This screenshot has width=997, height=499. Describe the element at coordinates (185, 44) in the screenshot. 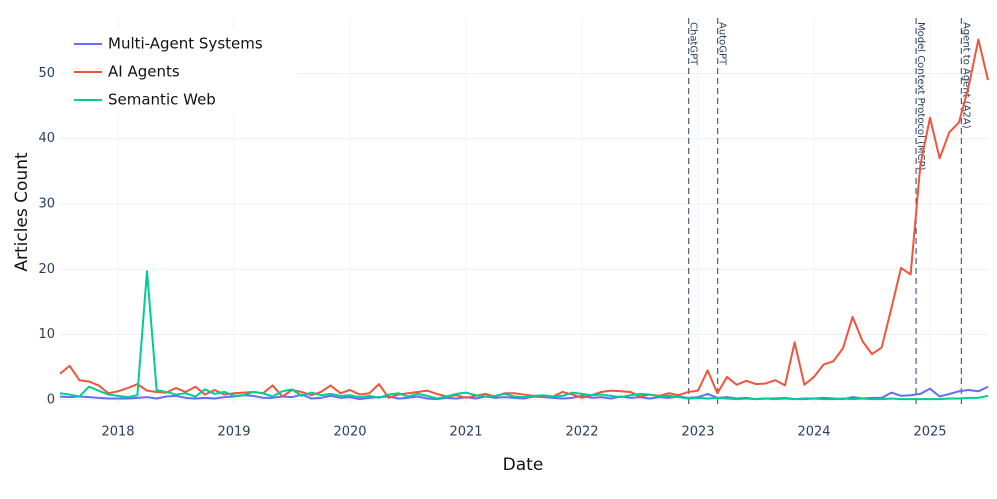

I see `legend-label: Multi-Agent Systems` at that location.